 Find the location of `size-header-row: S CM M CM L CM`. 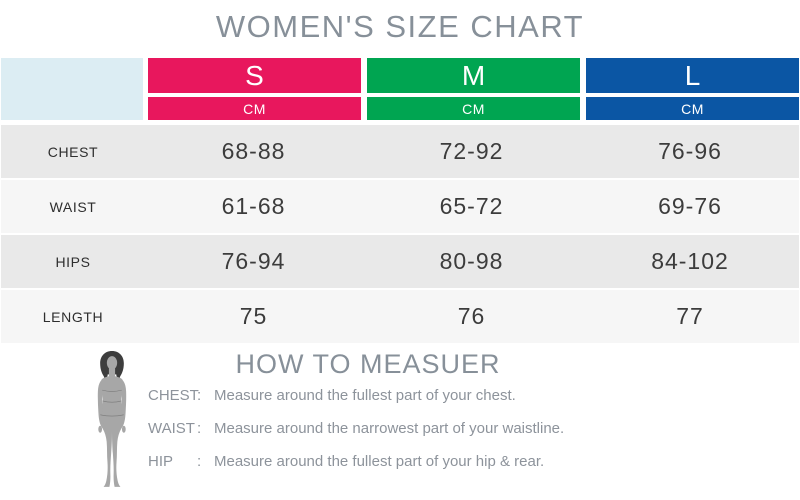

size-header-row: S CM M CM L CM is located at coordinates (400, 89).